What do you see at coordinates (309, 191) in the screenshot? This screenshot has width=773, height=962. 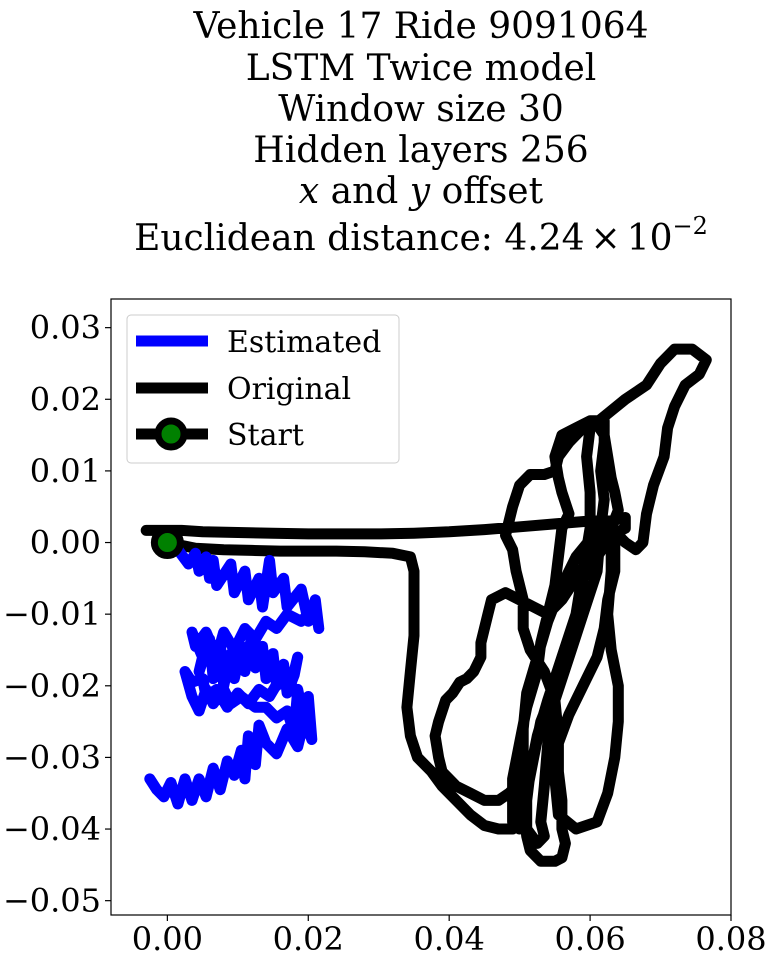 I see `title-var-x: x` at bounding box center [309, 191].